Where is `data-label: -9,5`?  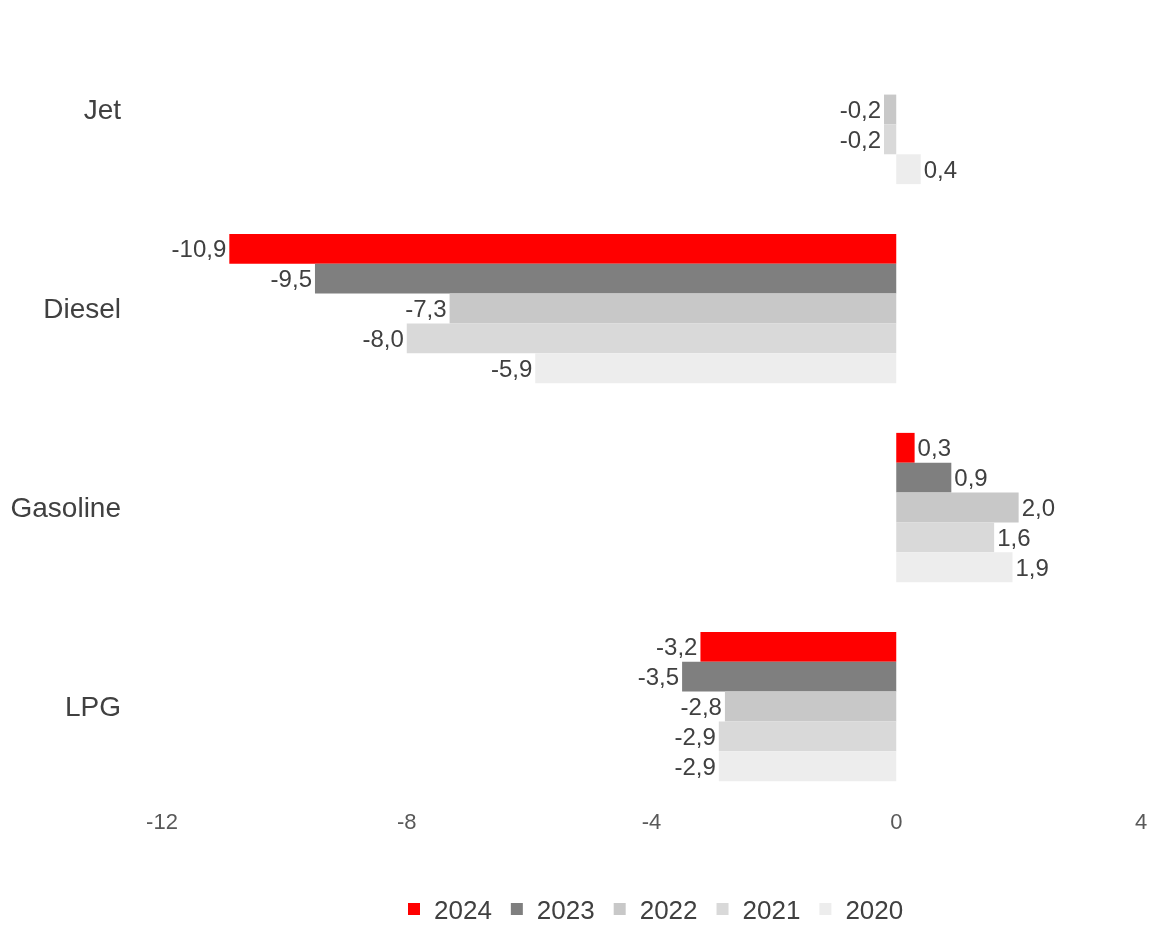
data-label: -9,5 is located at coordinates (291, 279).